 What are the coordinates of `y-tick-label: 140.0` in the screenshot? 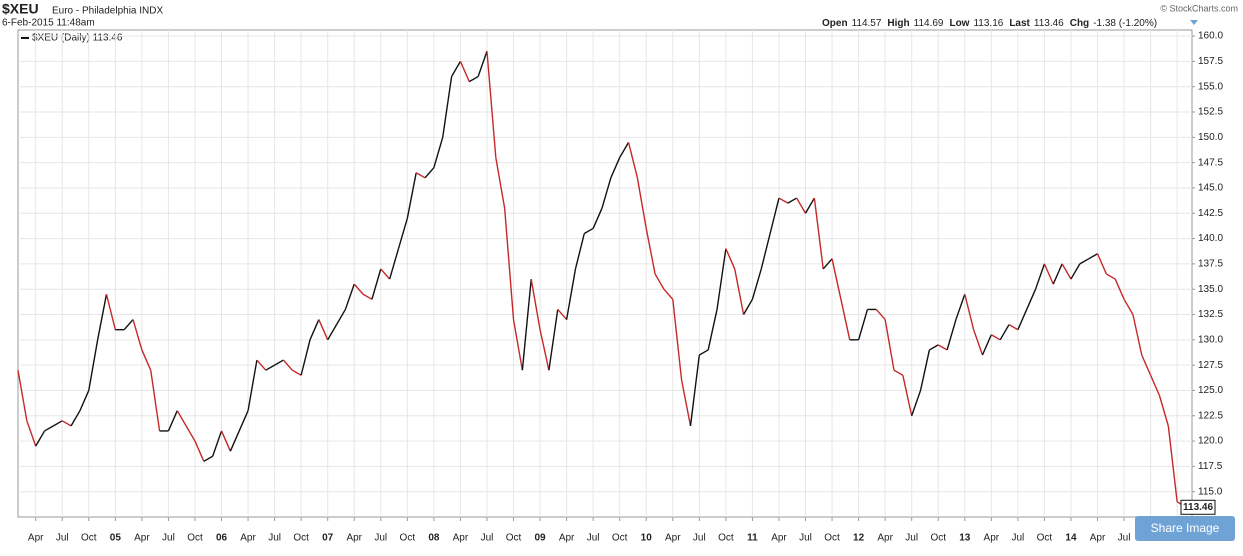 It's located at (1210, 238).